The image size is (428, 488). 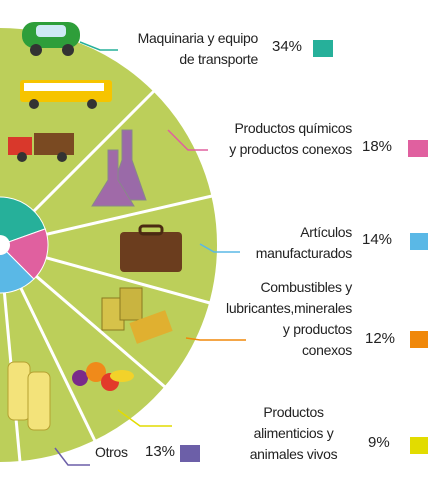 I want to click on category-label: Productos químicos y productos conexos, so click(x=290, y=138).